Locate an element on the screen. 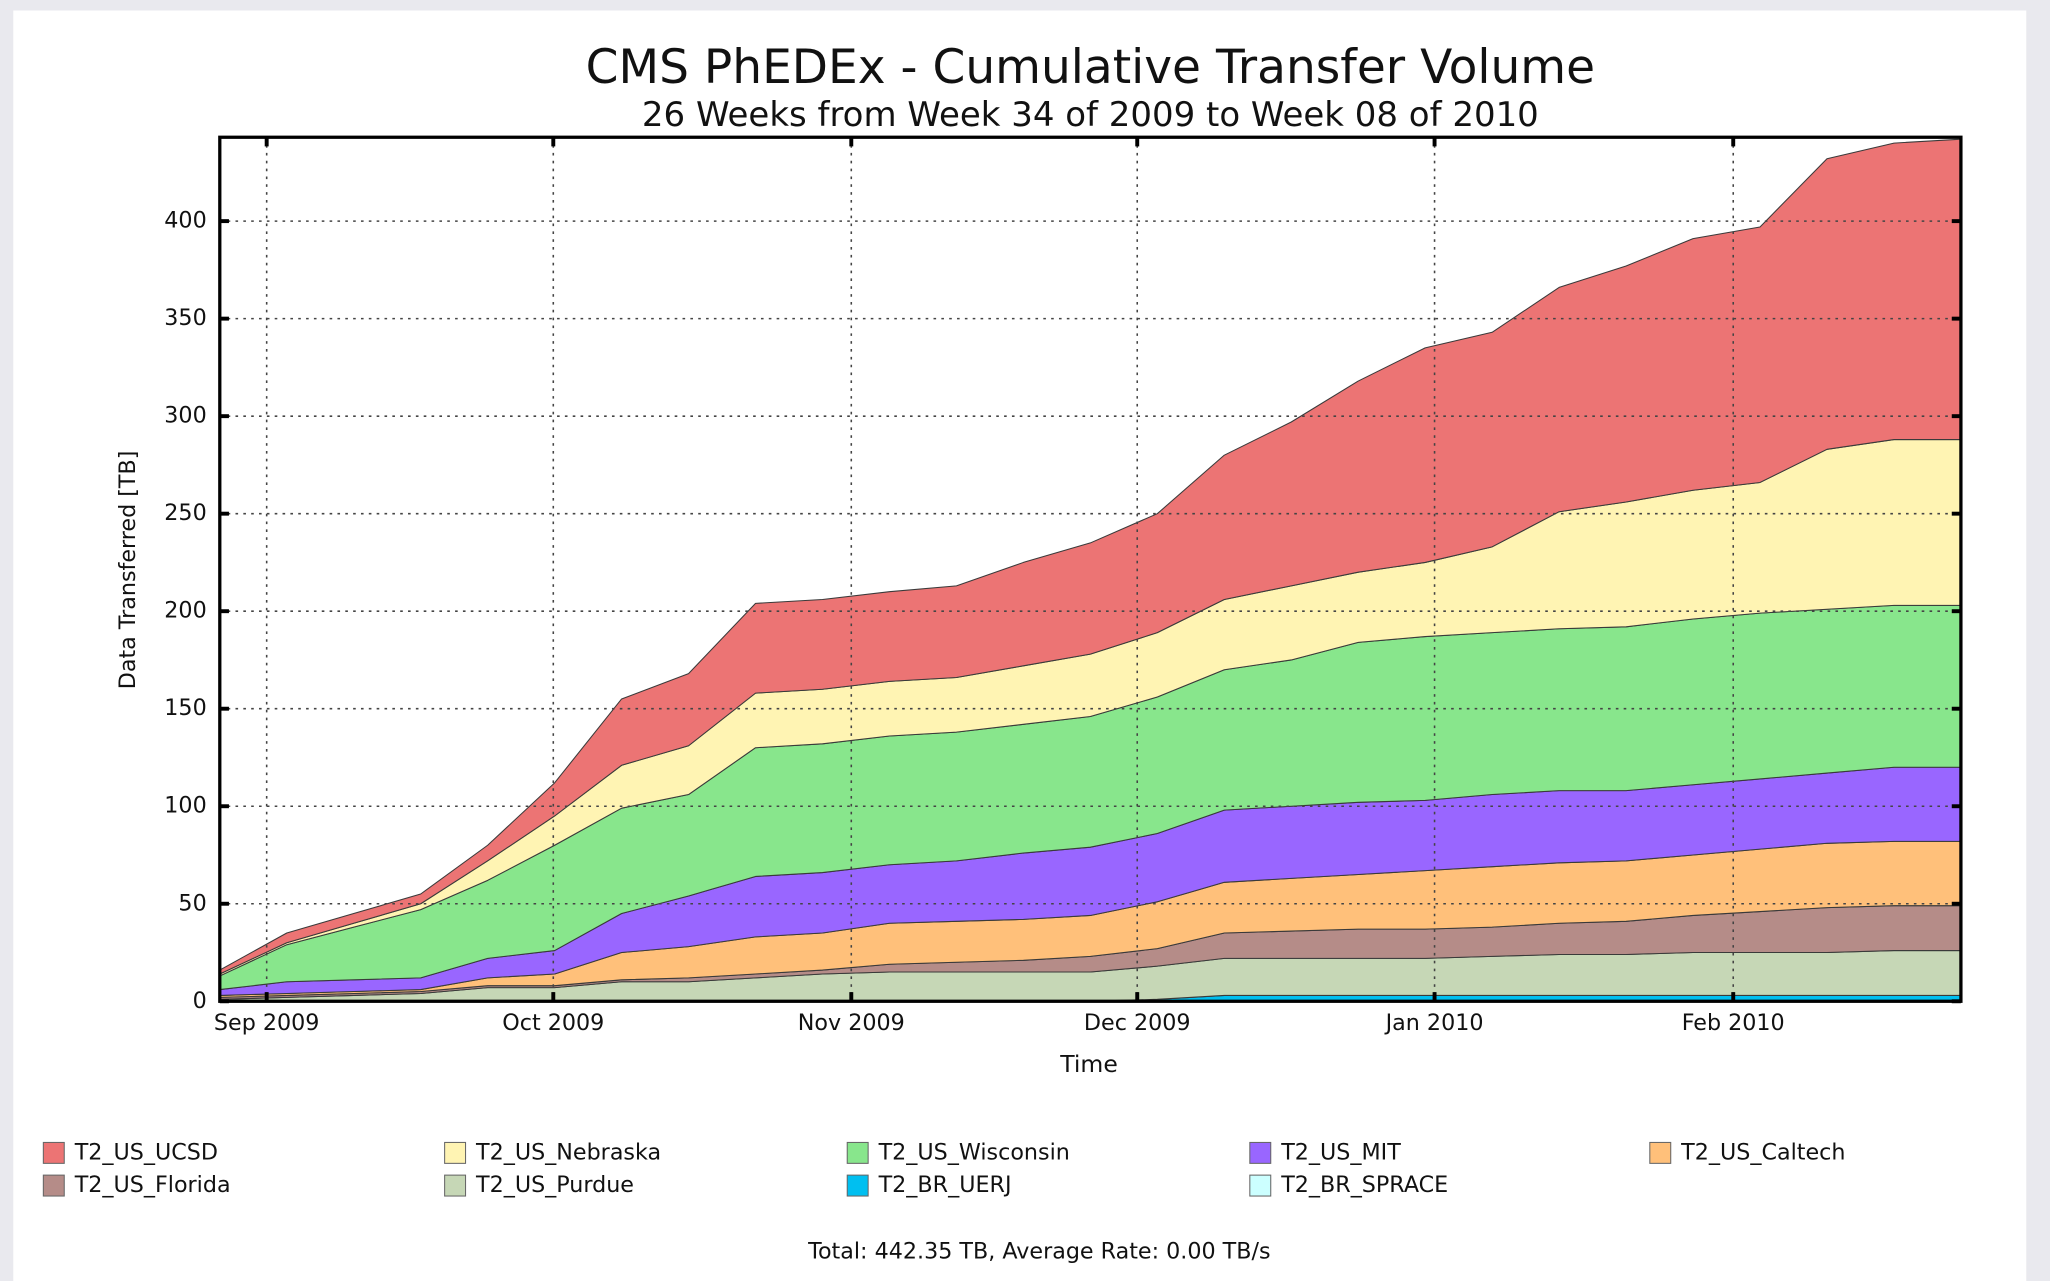  chart-title: CMS PhEDEx - Cumulative Transfer Volume is located at coordinates (1090, 67).